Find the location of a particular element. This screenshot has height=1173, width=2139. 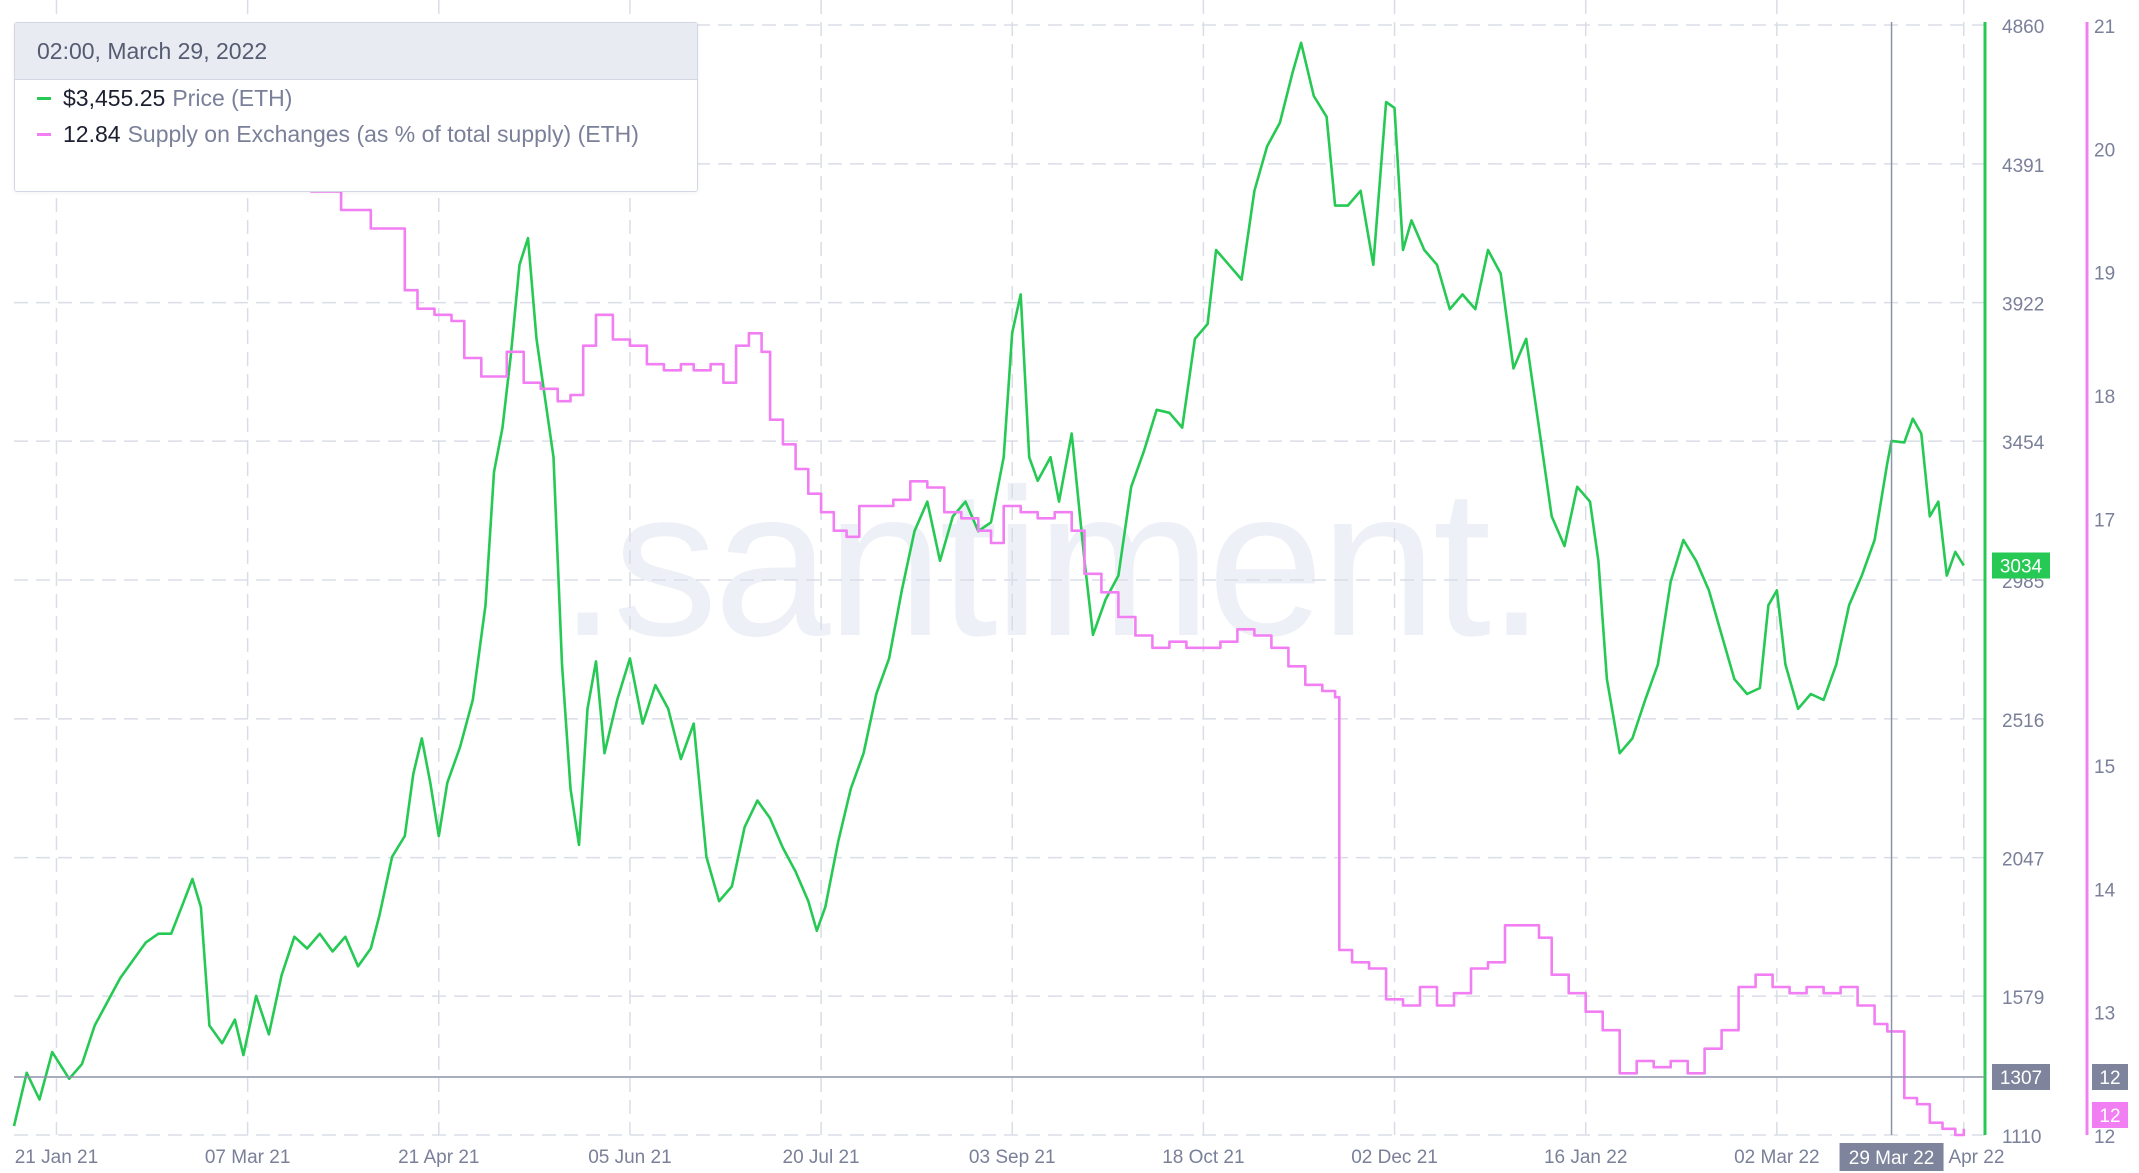

tooltip-row-price: $3,455.25 Price (ETH) is located at coordinates (356, 98).